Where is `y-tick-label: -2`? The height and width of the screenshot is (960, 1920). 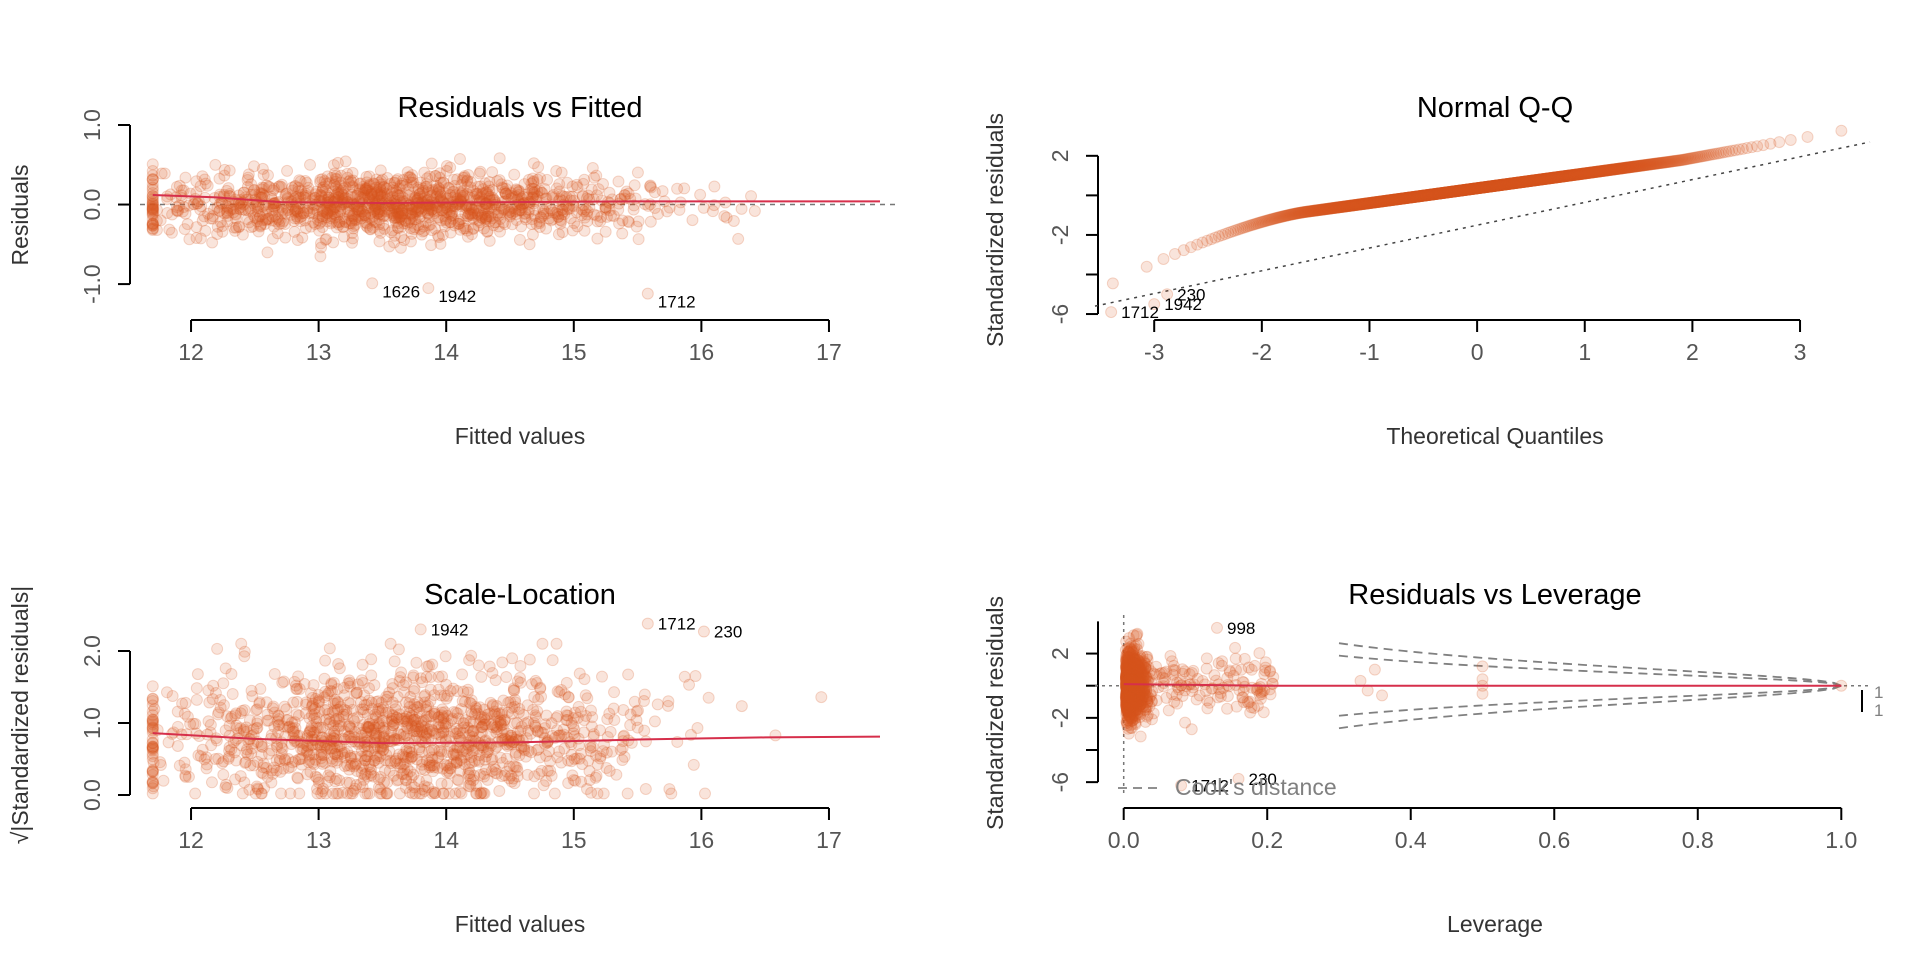 y-tick-label: -2 is located at coordinates (1060, 235).